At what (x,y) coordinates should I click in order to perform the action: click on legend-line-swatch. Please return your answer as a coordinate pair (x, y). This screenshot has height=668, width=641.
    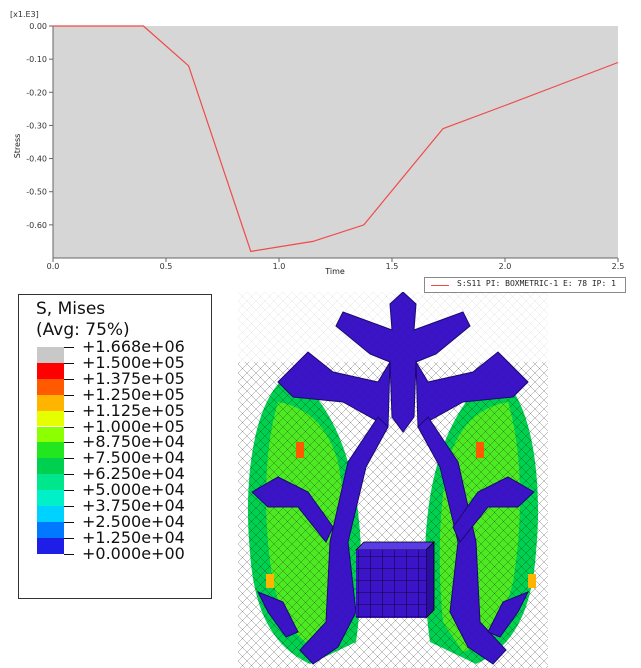
    Looking at the image, I should click on (440, 285).